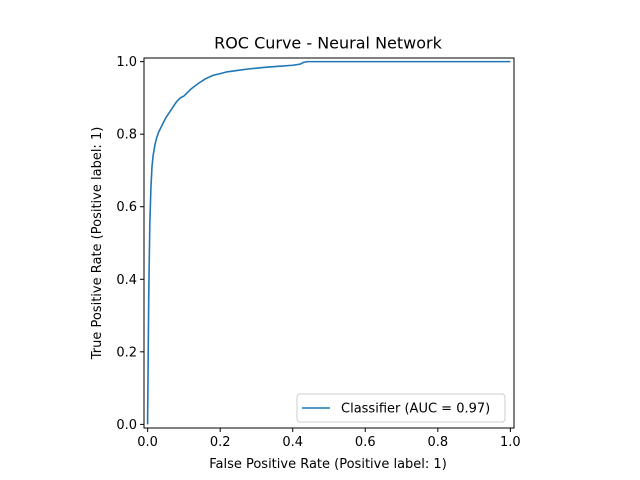 This screenshot has width=640, height=480. Describe the element at coordinates (147, 442) in the screenshot. I see `x-tick-label: 0.0` at that location.